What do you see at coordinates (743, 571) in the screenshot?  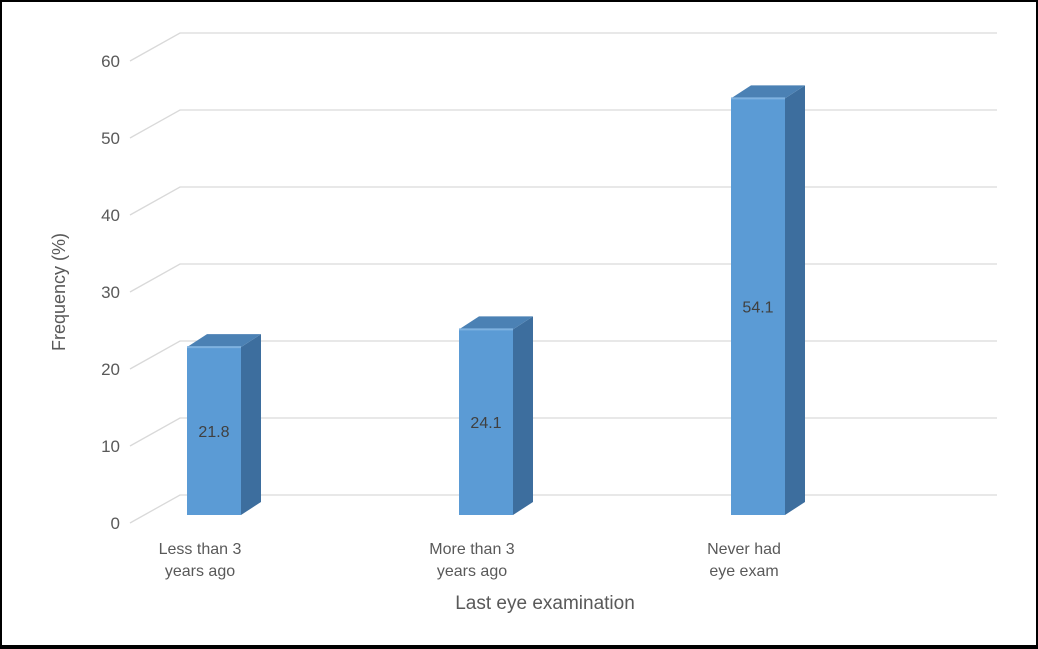 I see `category-label-line: eye exam` at bounding box center [743, 571].